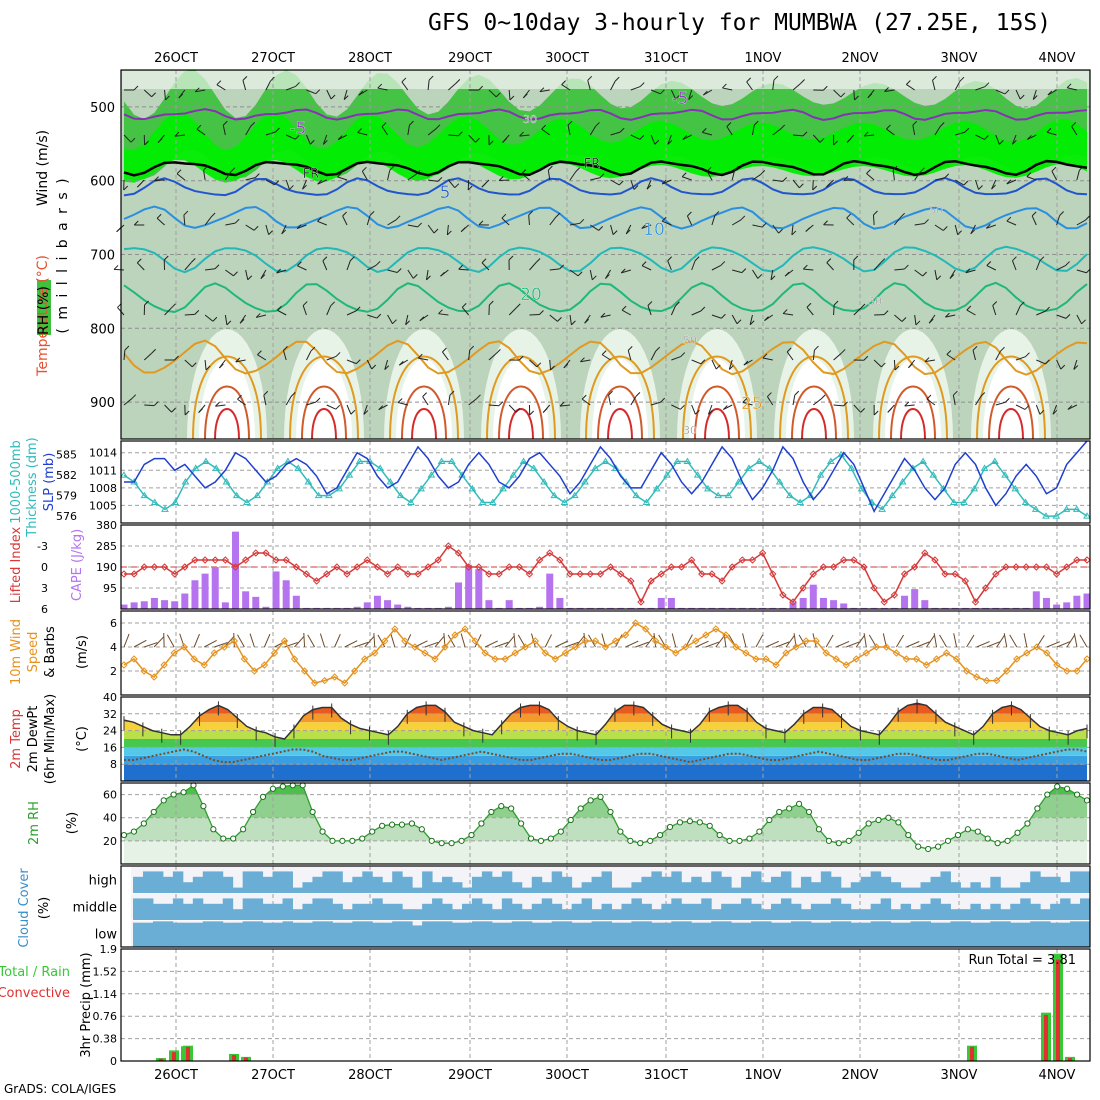 Image resolution: width=1100 pixels, height=1100 pixels. I want to click on cloud-ylabel-b: (%), so click(44, 908).